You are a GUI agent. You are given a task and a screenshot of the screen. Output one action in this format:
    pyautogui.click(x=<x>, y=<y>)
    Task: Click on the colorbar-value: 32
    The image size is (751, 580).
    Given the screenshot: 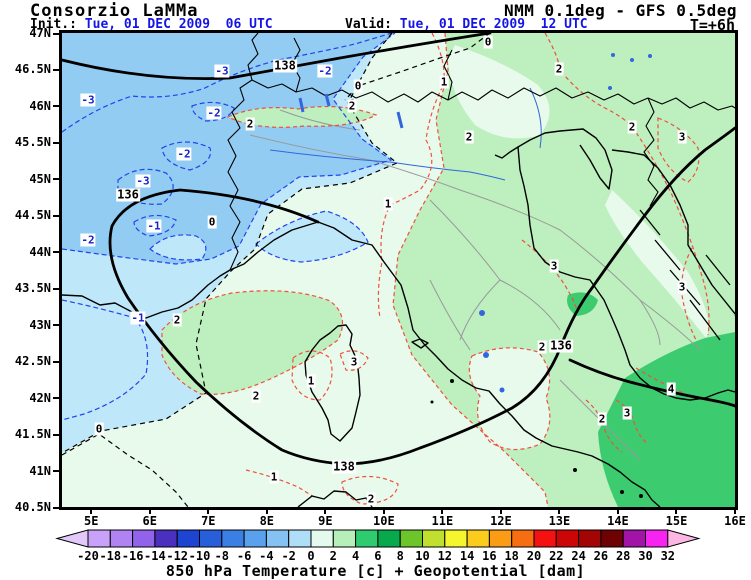 What is the action you would take?
    pyautogui.click(x=668, y=556)
    